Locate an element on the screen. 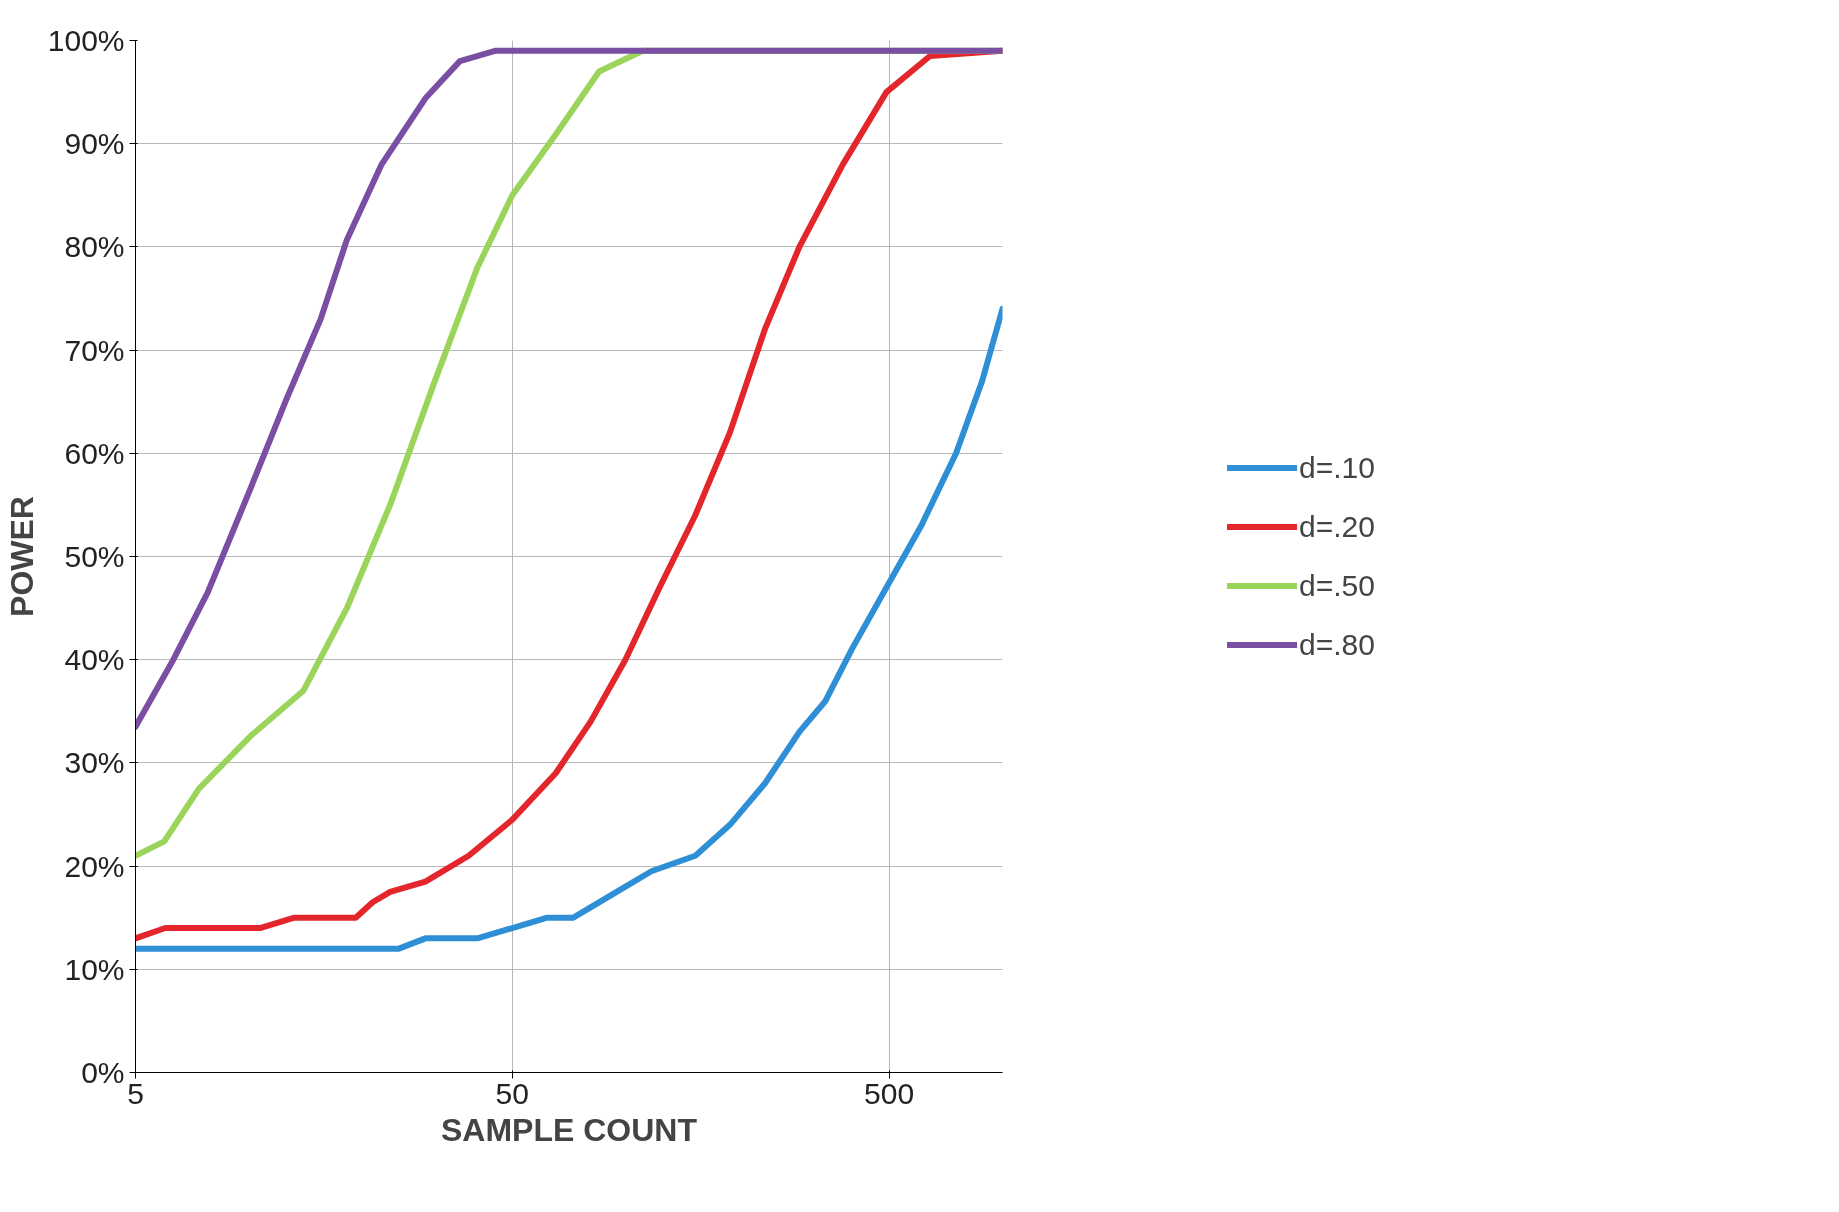  x-tick-label: 50 is located at coordinates (512, 1093).